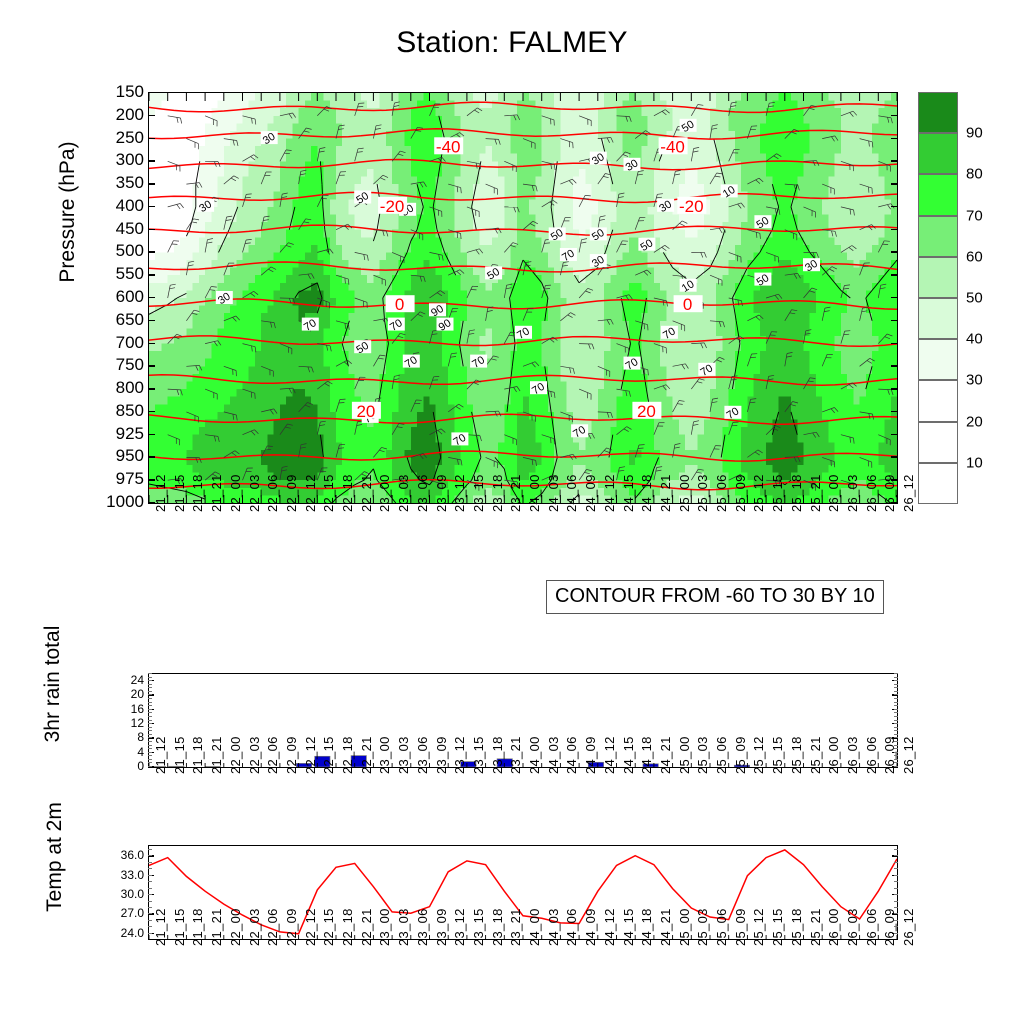  What do you see at coordinates (609, 493) in the screenshot?
I see `x-tick-label: 24_12` at bounding box center [609, 493].